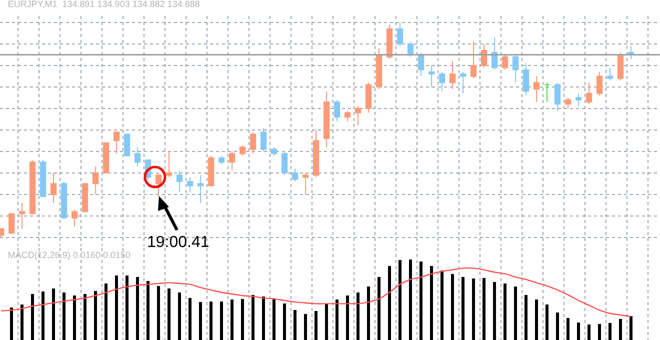 This screenshot has height=340, width=660. I want to click on chart-title: MACD(12,26,9) 0.0160 0.0150, so click(69, 255).